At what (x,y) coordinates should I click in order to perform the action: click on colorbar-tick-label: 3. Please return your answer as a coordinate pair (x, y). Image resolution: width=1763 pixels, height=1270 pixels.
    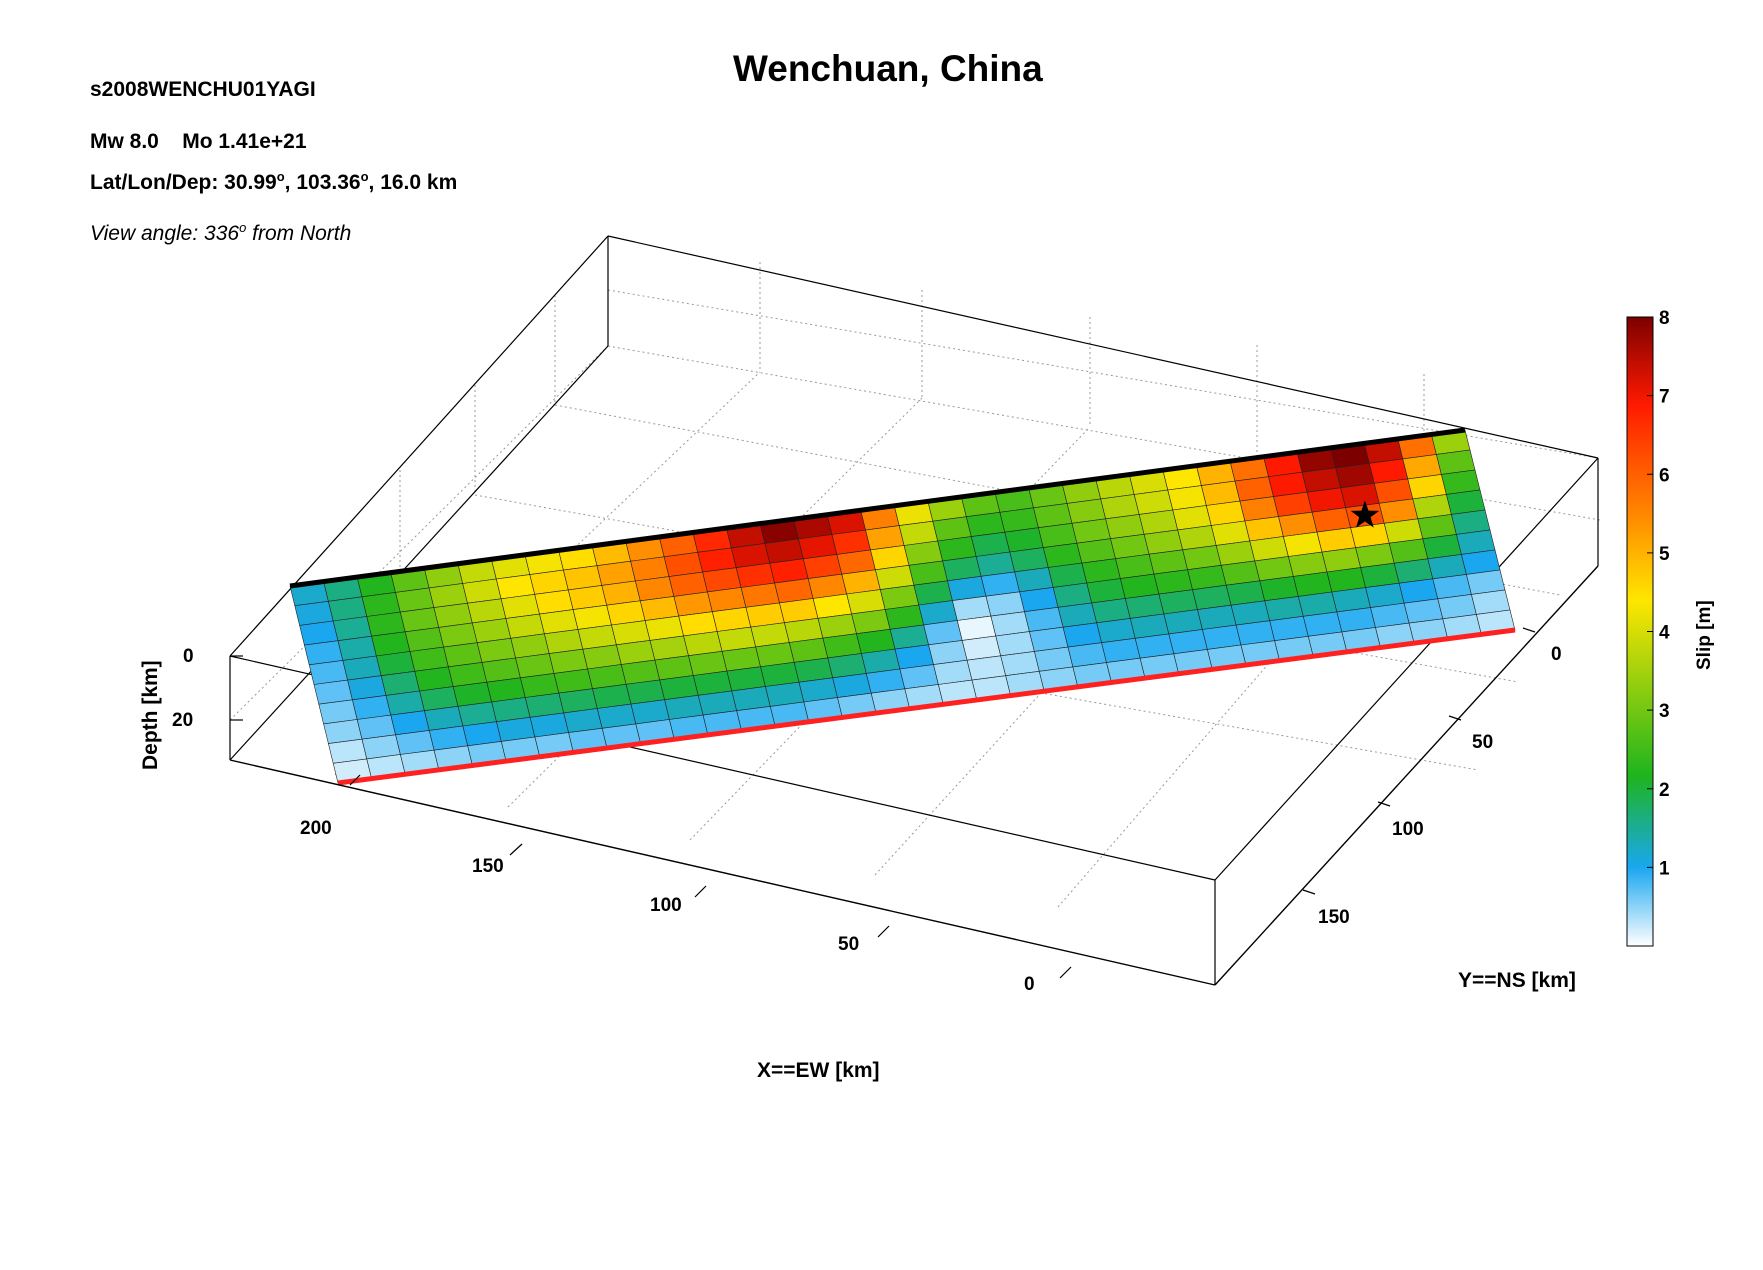
    Looking at the image, I should click on (1664, 711).